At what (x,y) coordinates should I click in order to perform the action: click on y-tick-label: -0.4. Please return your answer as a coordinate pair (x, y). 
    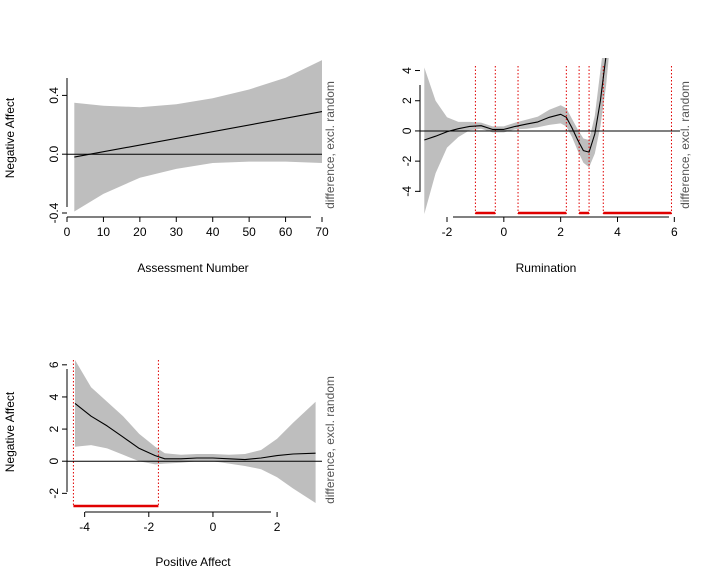
    Looking at the image, I should click on (54, 212).